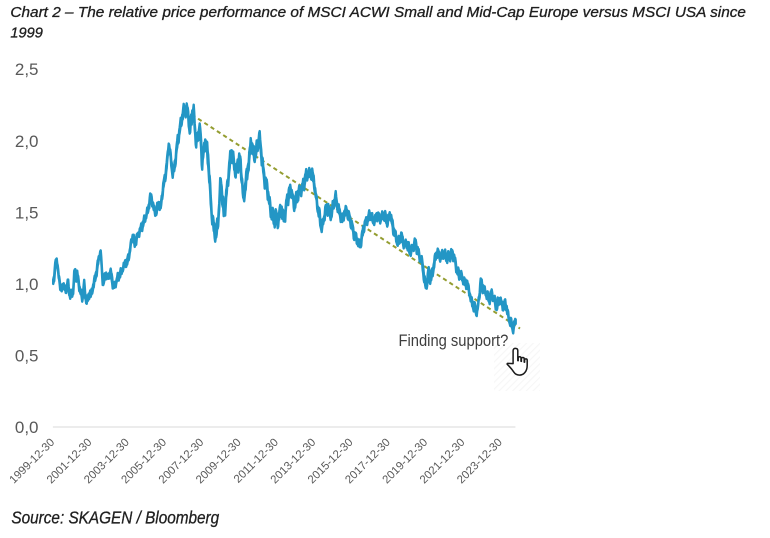  What do you see at coordinates (115, 518) in the screenshot?
I see `svg-text: Source: SKAGEN / Bloomberg` at bounding box center [115, 518].